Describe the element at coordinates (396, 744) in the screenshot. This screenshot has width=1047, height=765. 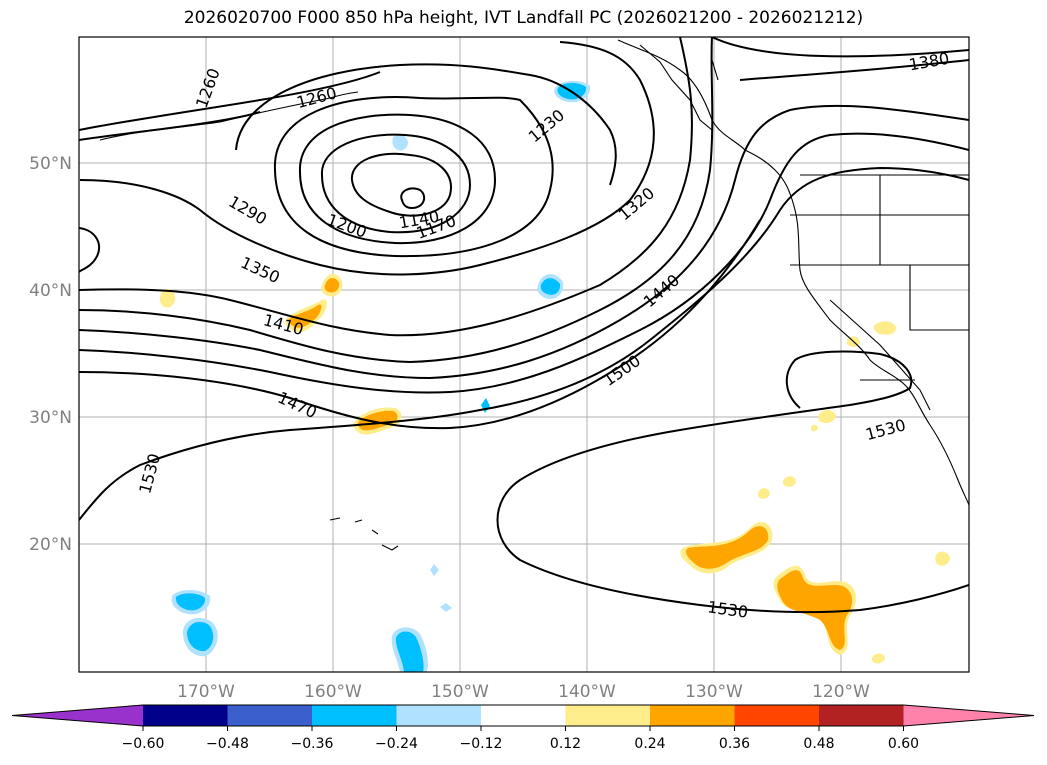
I see `colorbar-tick-label: −0.24` at that location.